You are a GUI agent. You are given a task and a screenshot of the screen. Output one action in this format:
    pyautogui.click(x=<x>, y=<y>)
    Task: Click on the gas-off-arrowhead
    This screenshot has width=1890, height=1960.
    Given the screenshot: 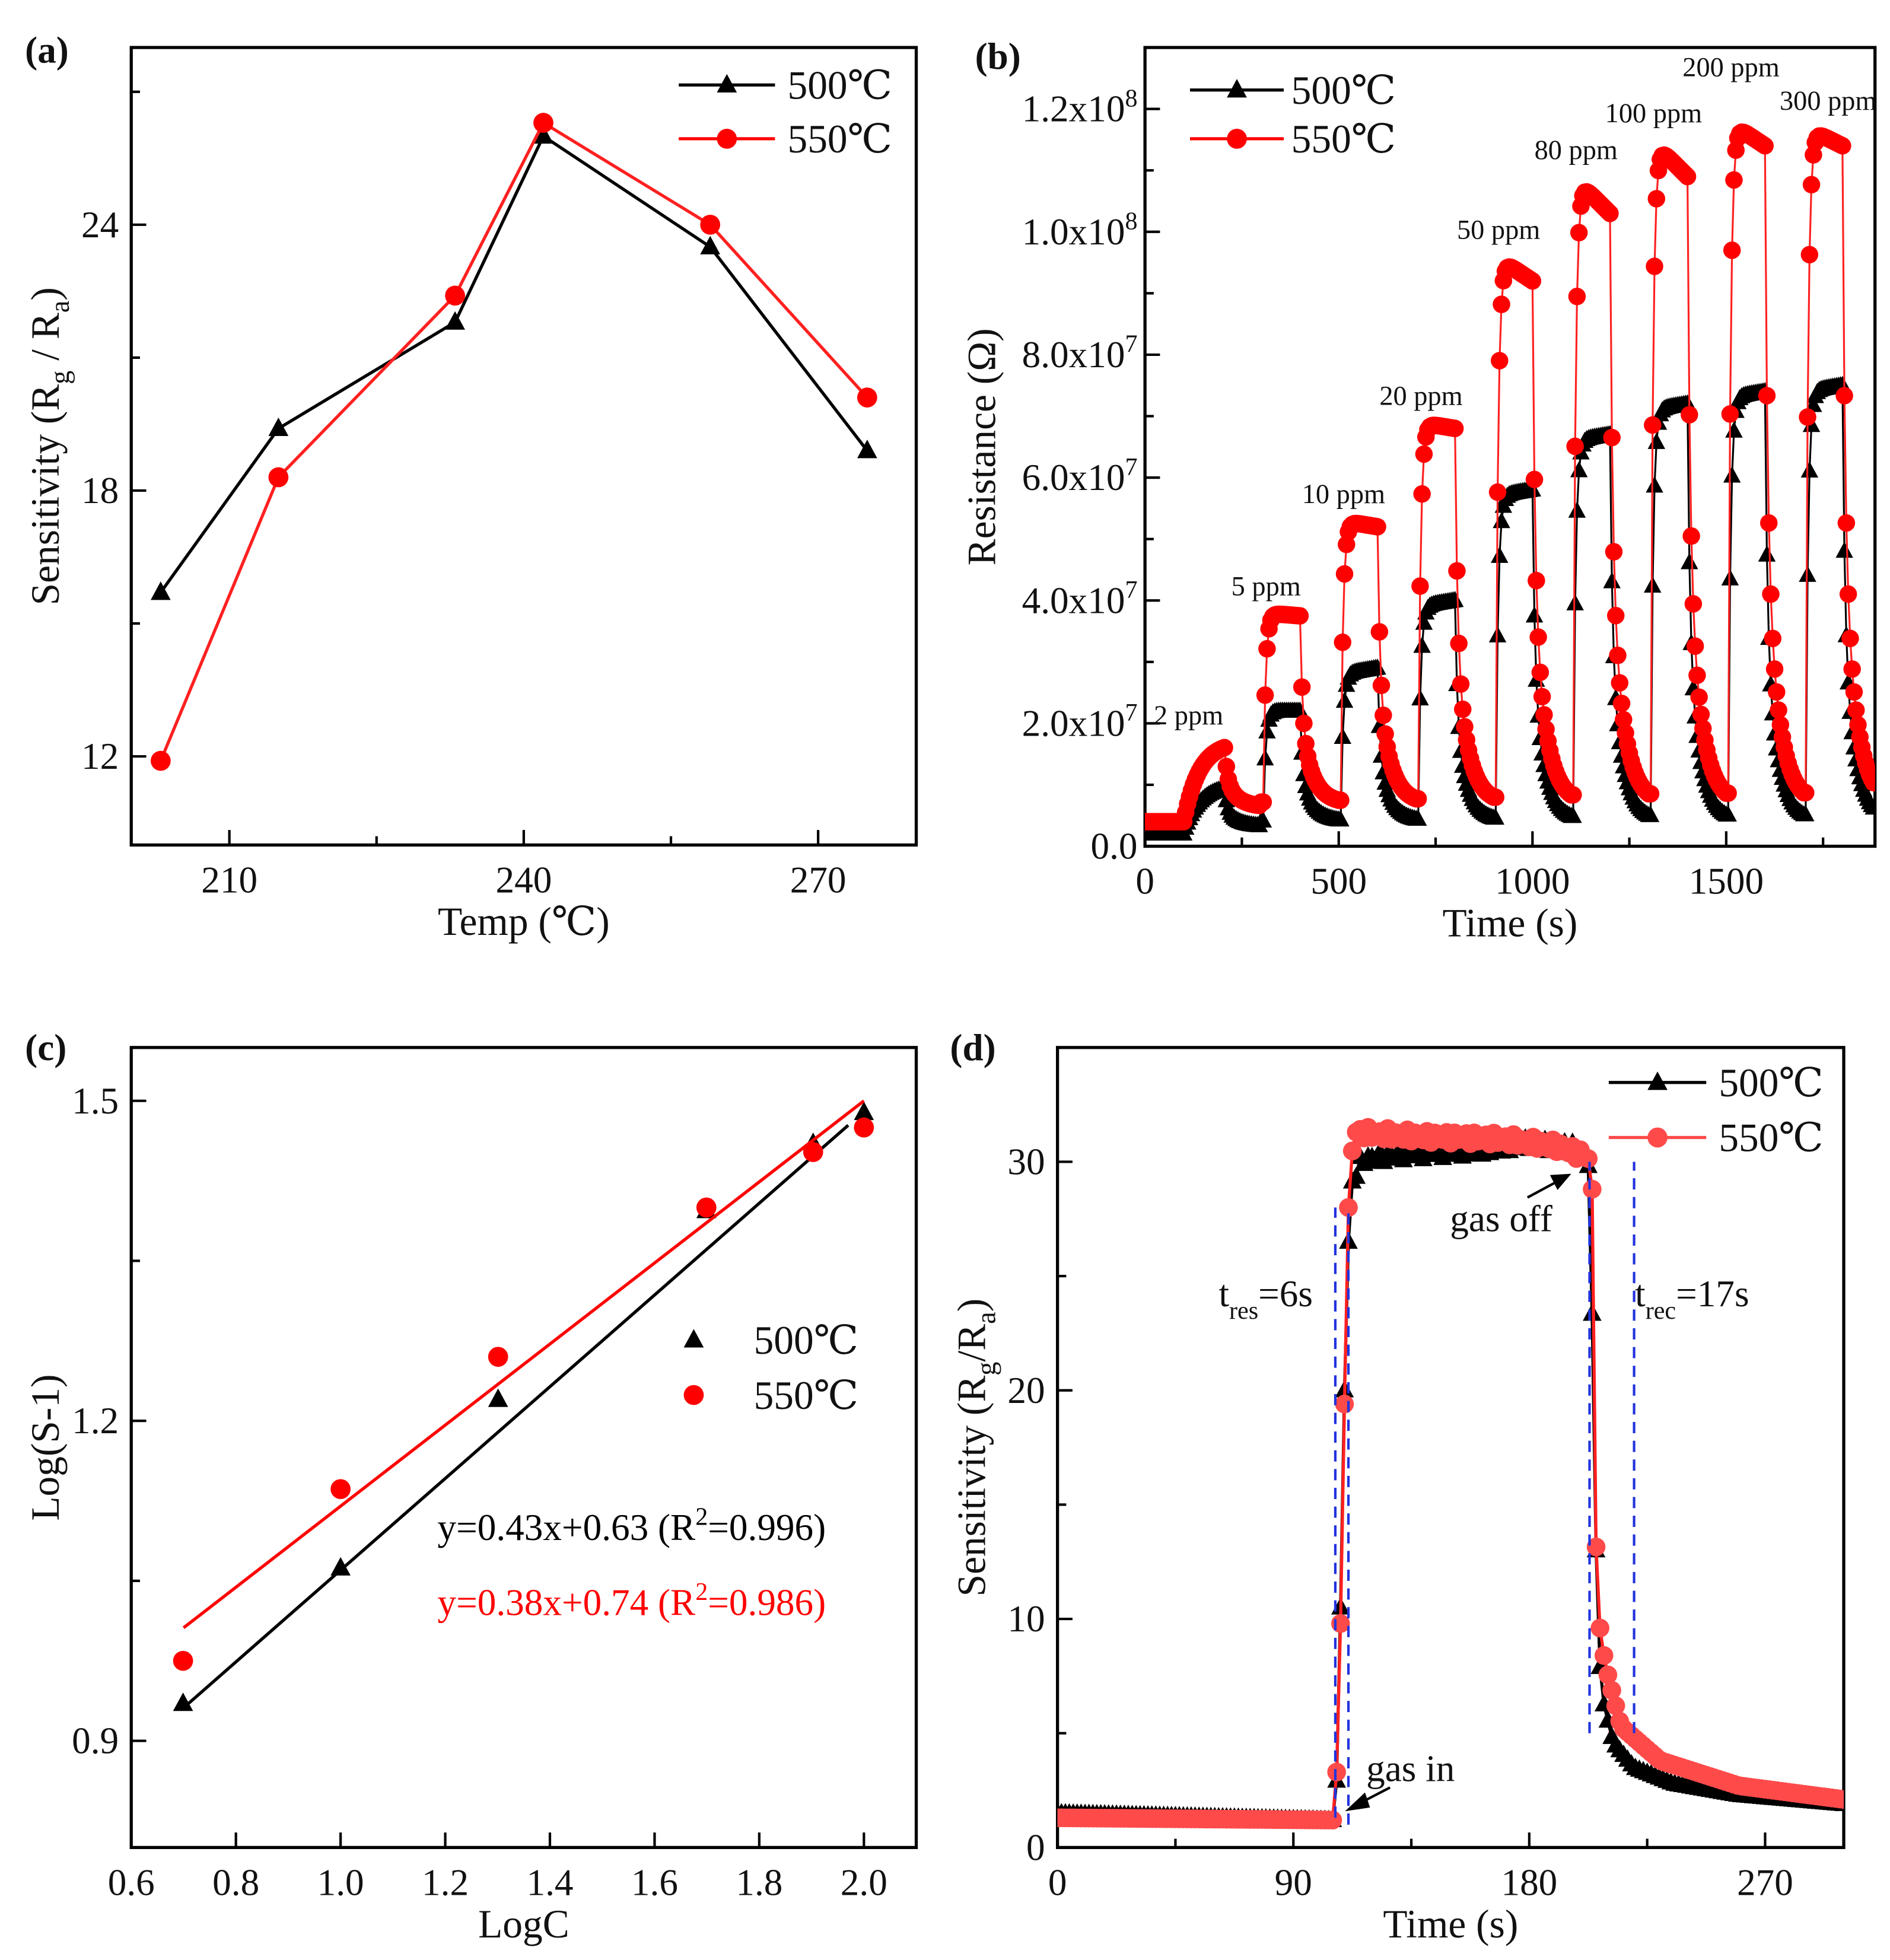 What is the action you would take?
    pyautogui.click(x=1560, y=1181)
    